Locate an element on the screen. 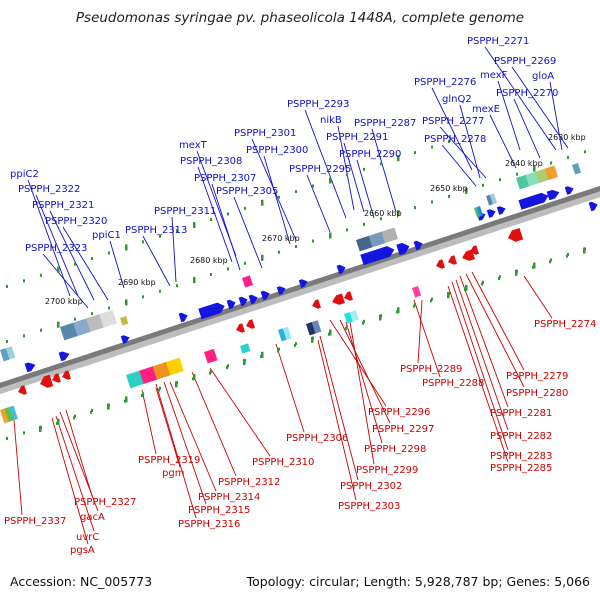 The height and width of the screenshot is (600, 600). gene-label-forward: PSPPH_2295 is located at coordinates (320, 169).